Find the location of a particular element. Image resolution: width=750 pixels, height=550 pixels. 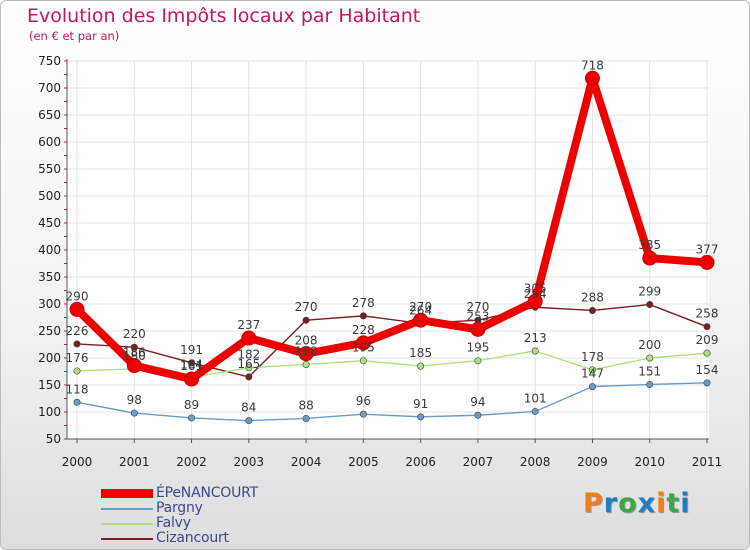

data-label: 178 is located at coordinates (592, 357).